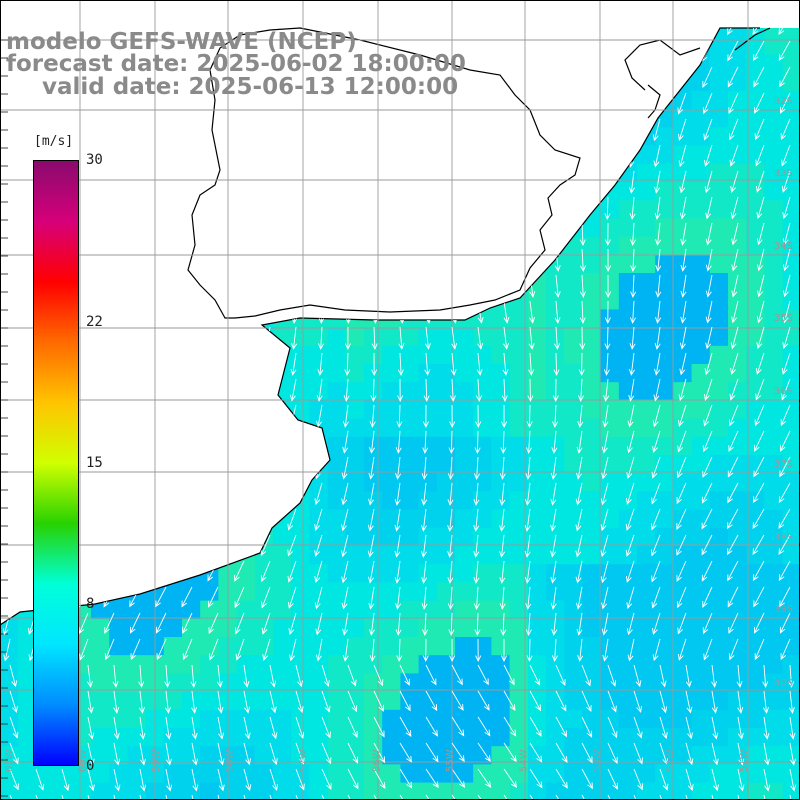 This screenshot has height=800, width=800. I want to click on longitude-label: 55W, so click(450, 760).